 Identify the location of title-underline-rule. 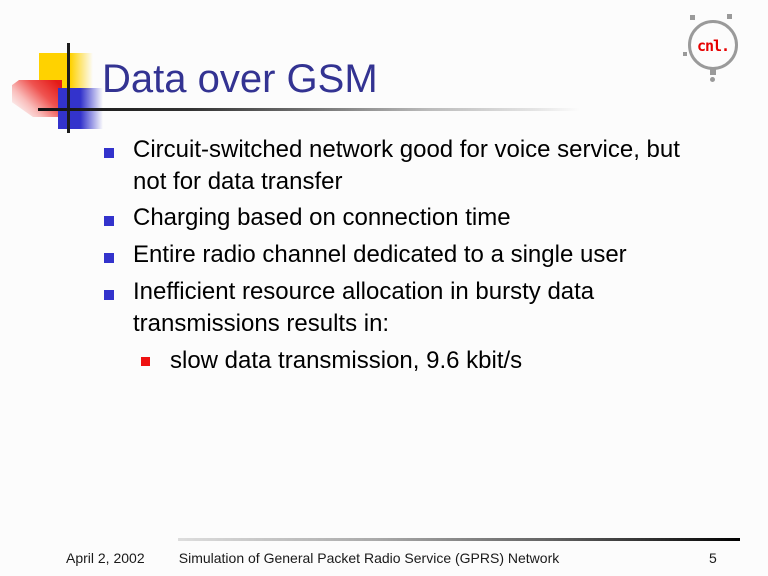
(309, 109).